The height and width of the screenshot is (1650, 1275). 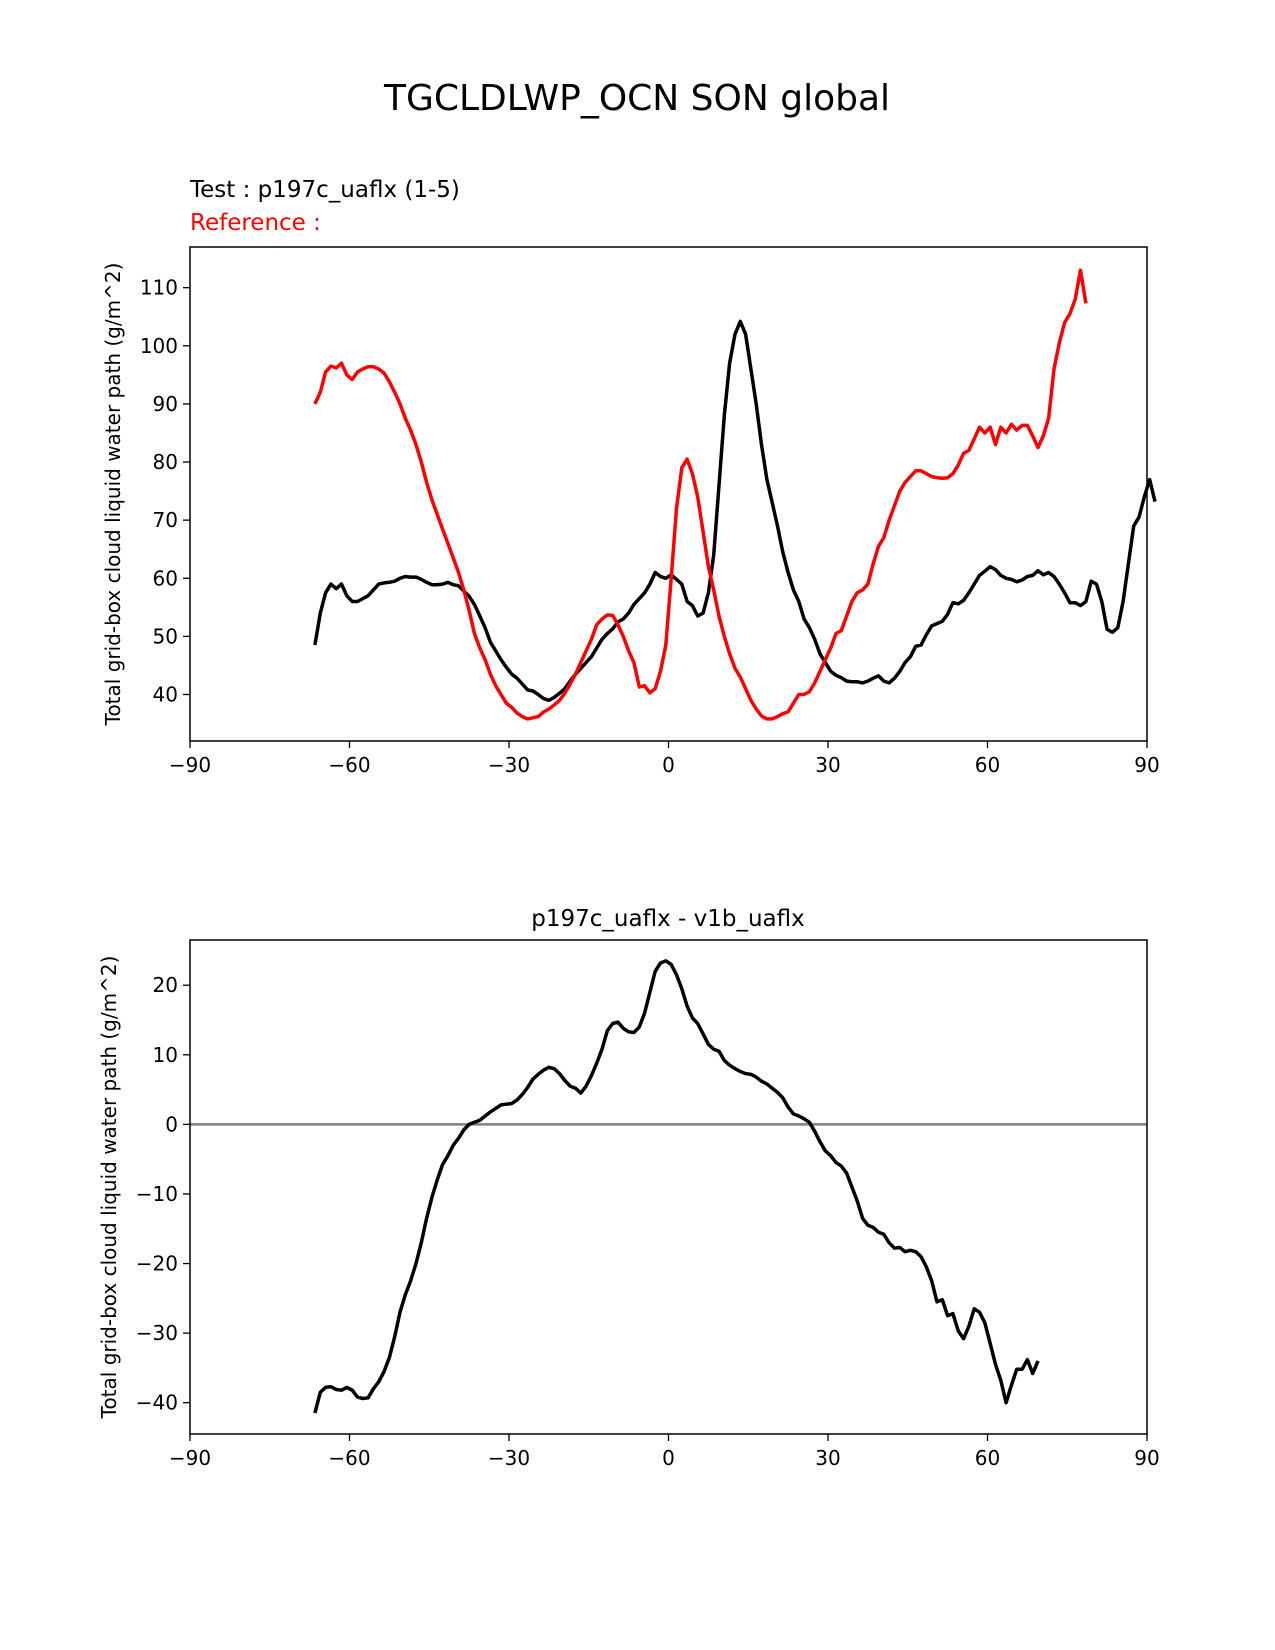 I want to click on bottom-y-tick-label: −40, so click(x=157, y=1403).